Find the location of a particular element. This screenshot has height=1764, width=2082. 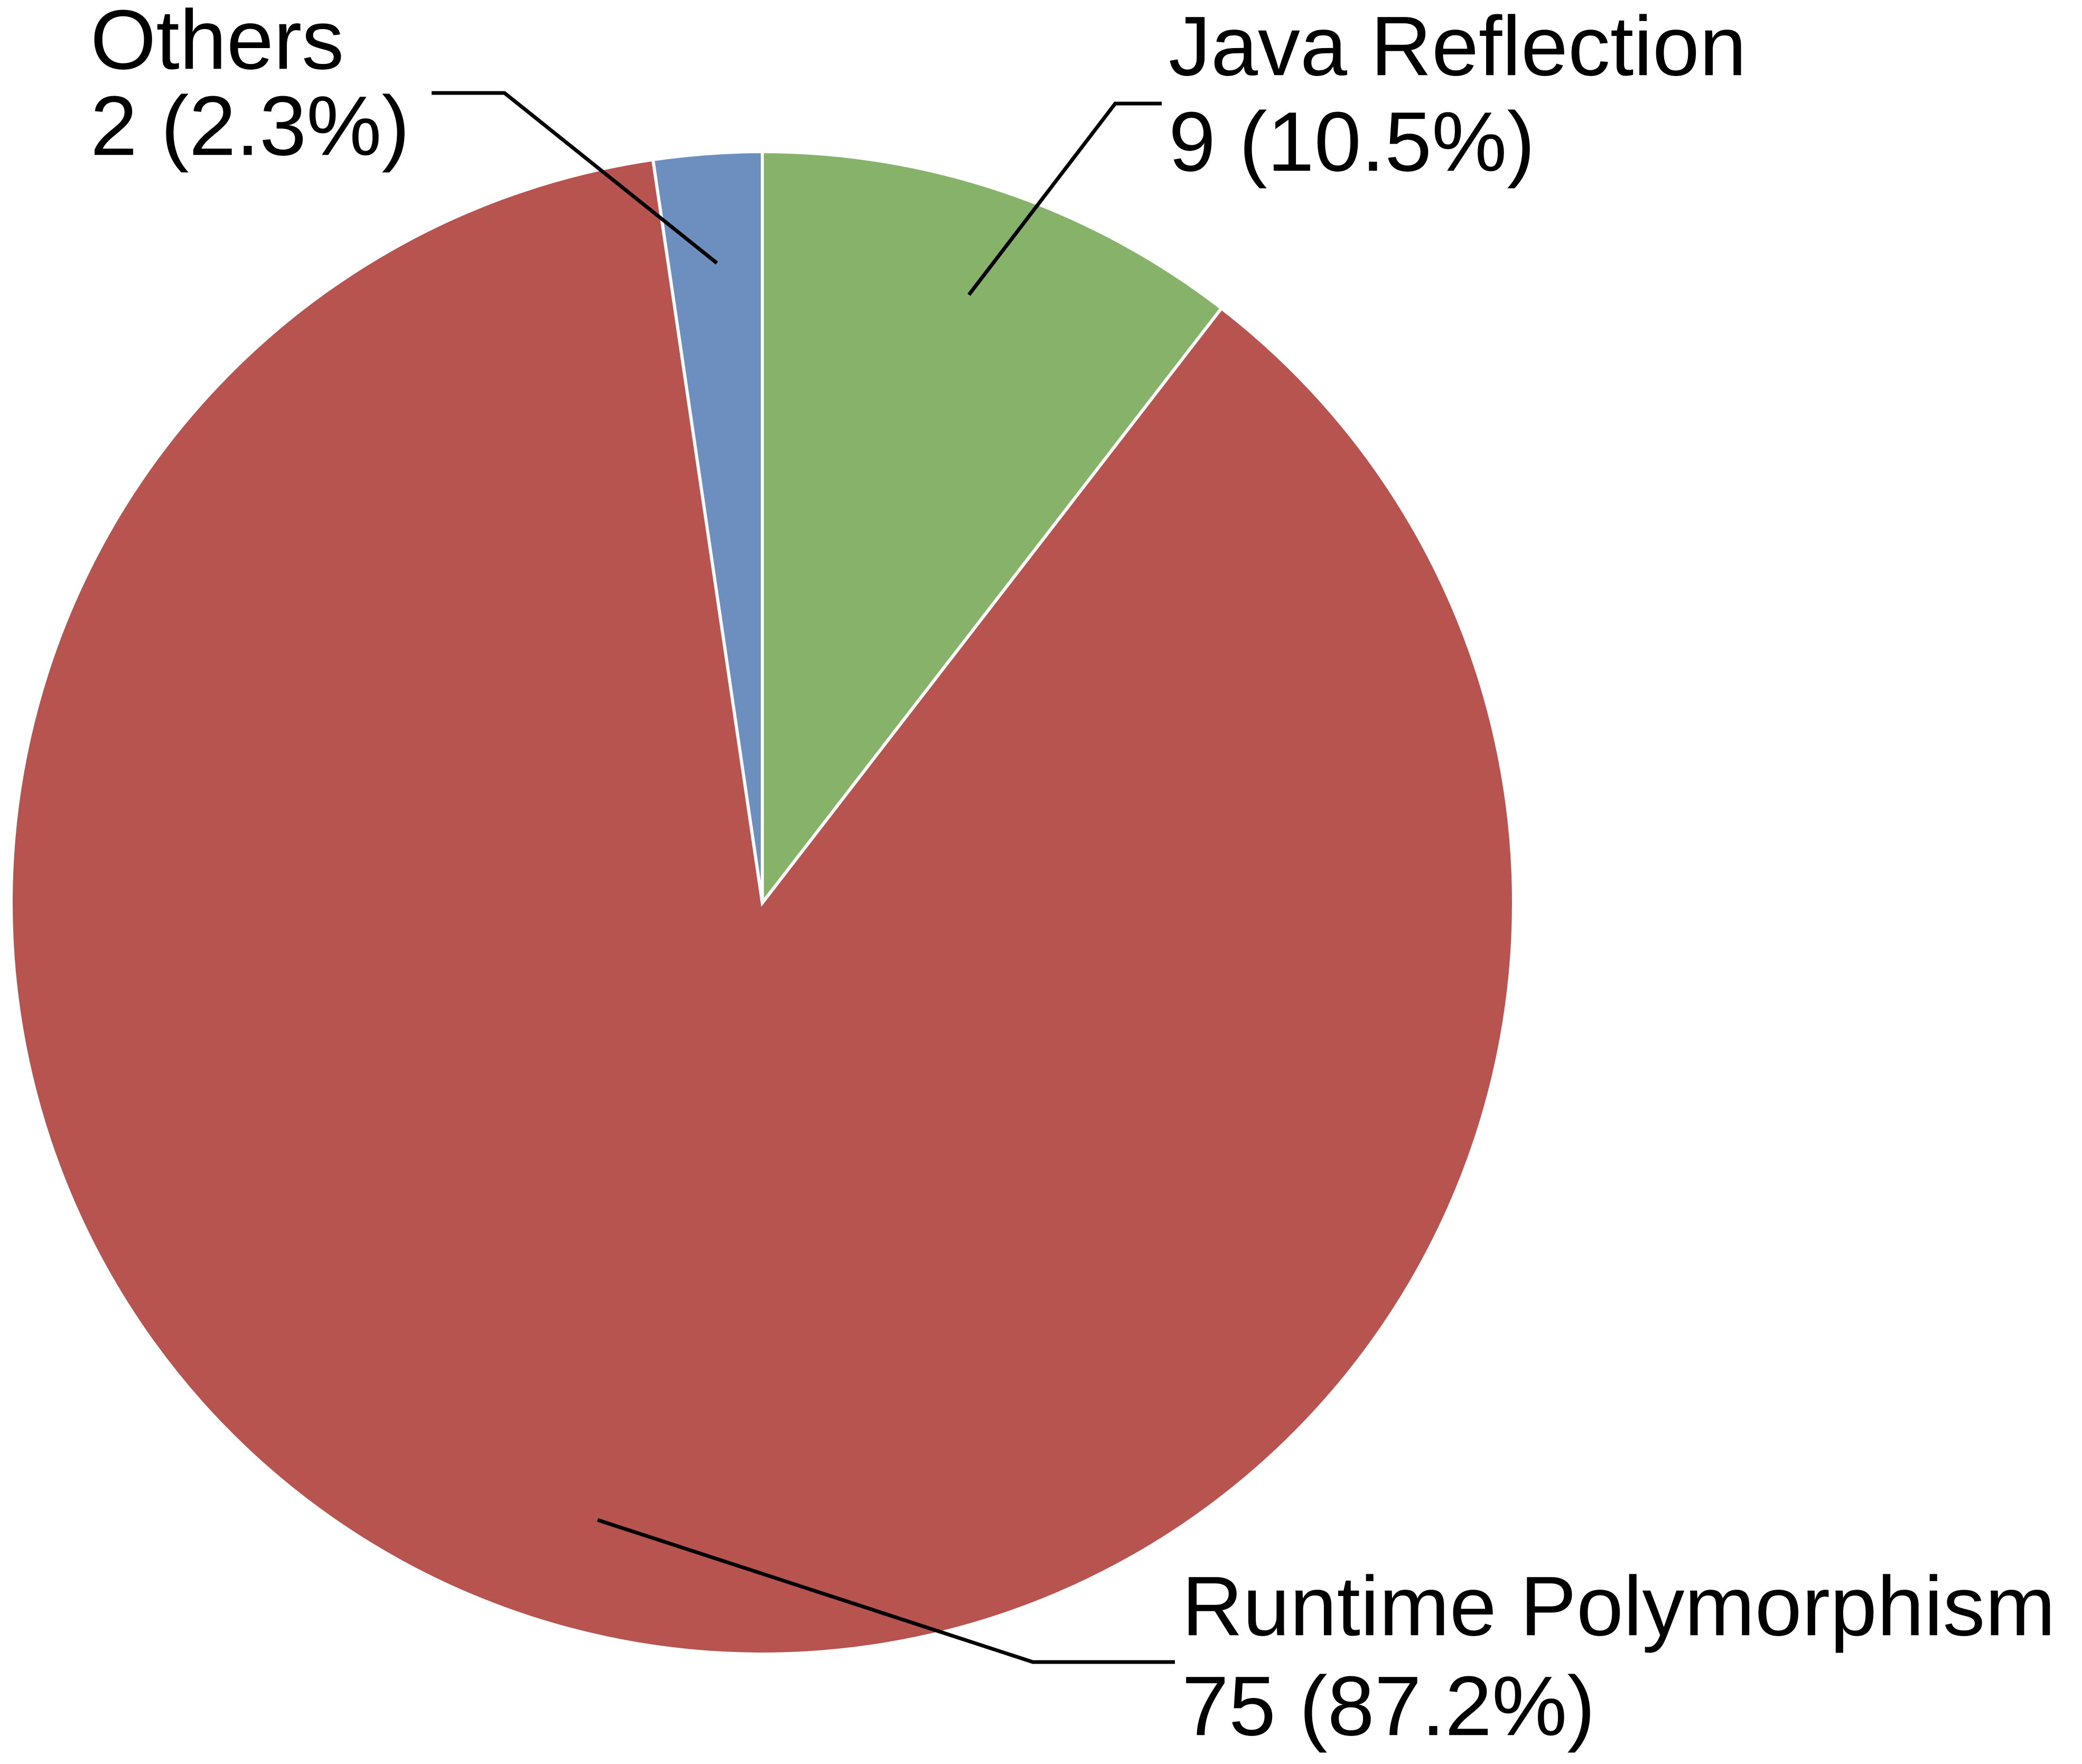

slice-label: Java Reflection is located at coordinates (1458, 46).